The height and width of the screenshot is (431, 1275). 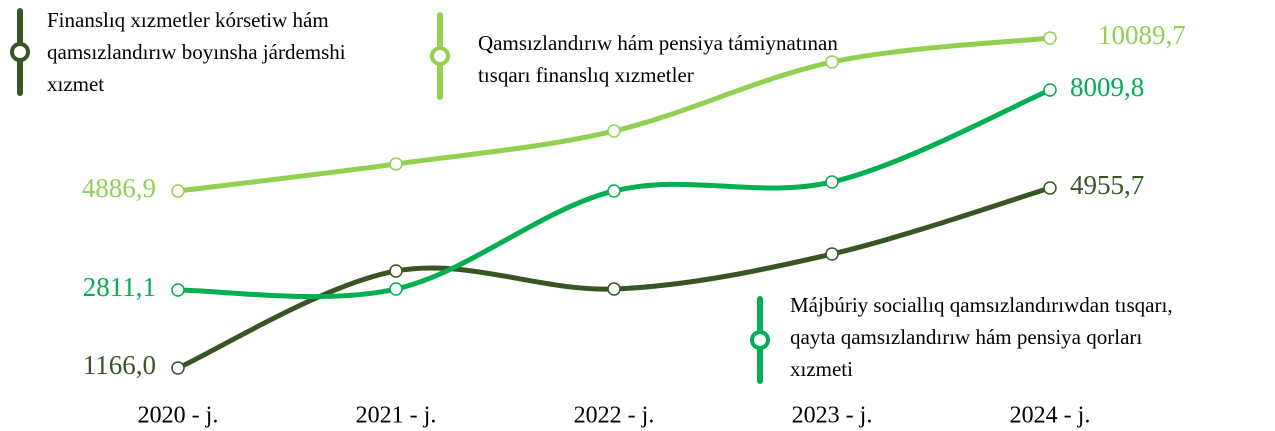 I want to click on x-tick-label: 2021 - j., so click(x=396, y=416).